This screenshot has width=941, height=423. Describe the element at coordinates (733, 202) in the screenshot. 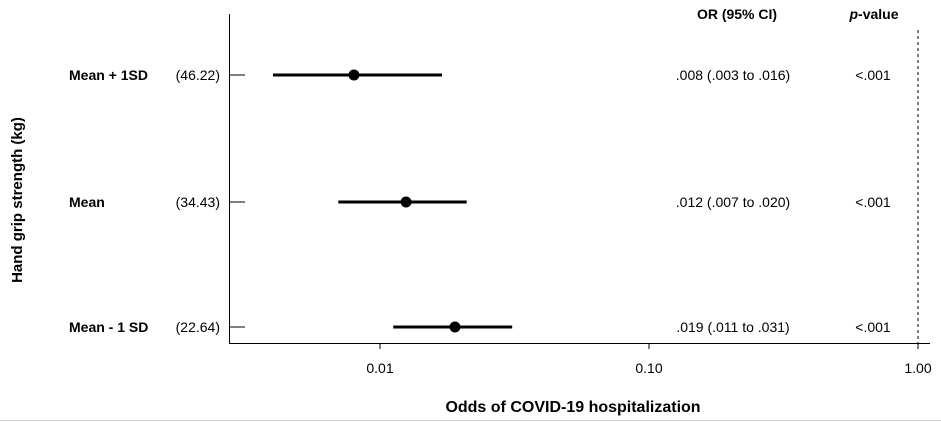

I see `or-ci-text: .012 (.007 to .020)` at that location.